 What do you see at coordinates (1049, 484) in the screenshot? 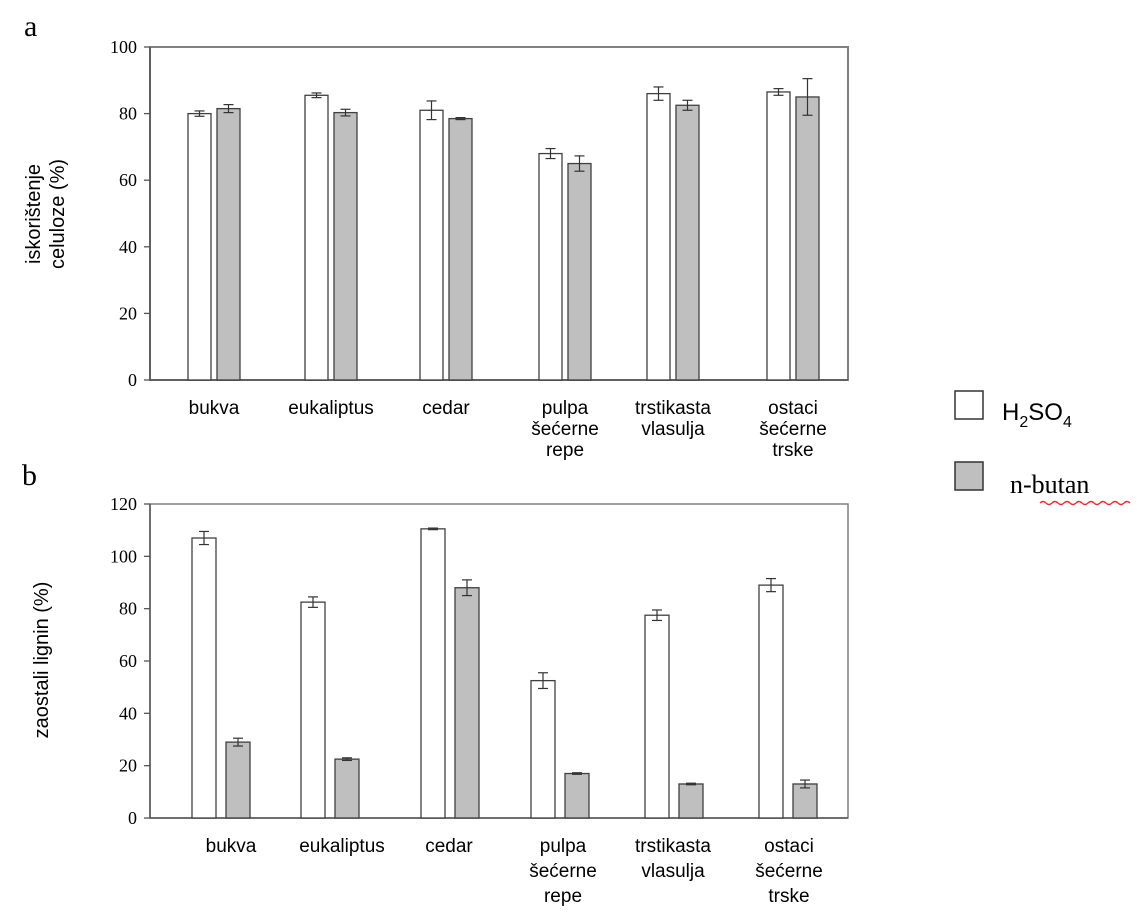
I see `legend-nbutan-label: n-butan` at bounding box center [1049, 484].